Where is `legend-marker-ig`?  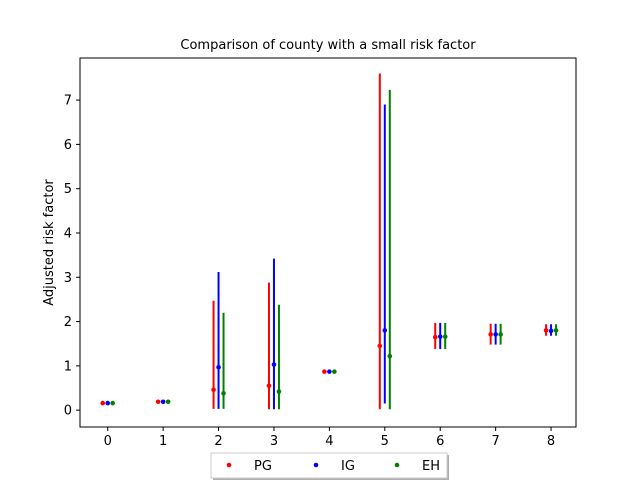
legend-marker-ig is located at coordinates (316, 465).